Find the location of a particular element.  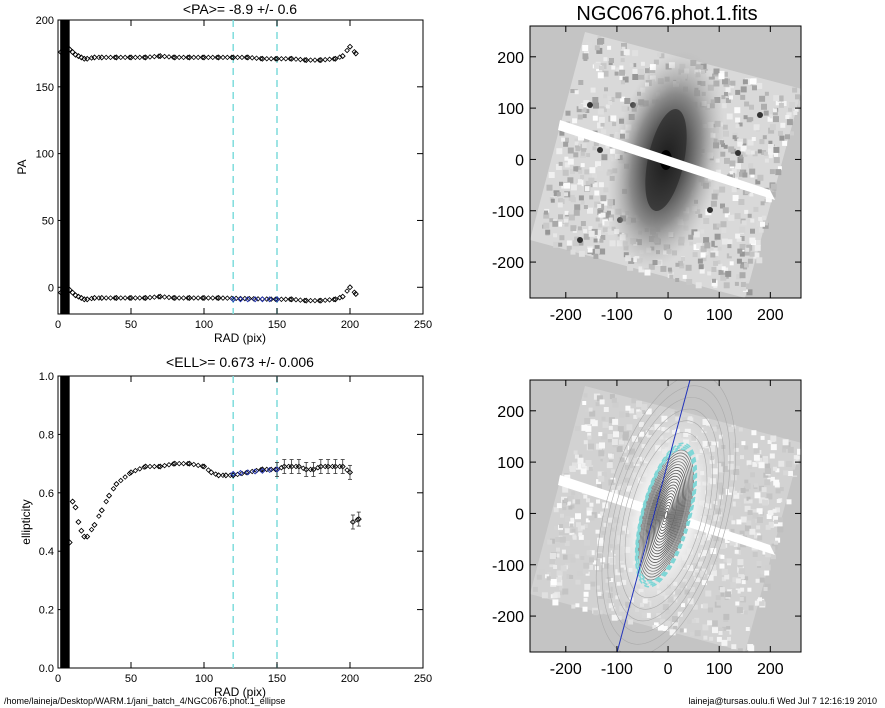

galaxy-image is located at coordinates (665, 162).